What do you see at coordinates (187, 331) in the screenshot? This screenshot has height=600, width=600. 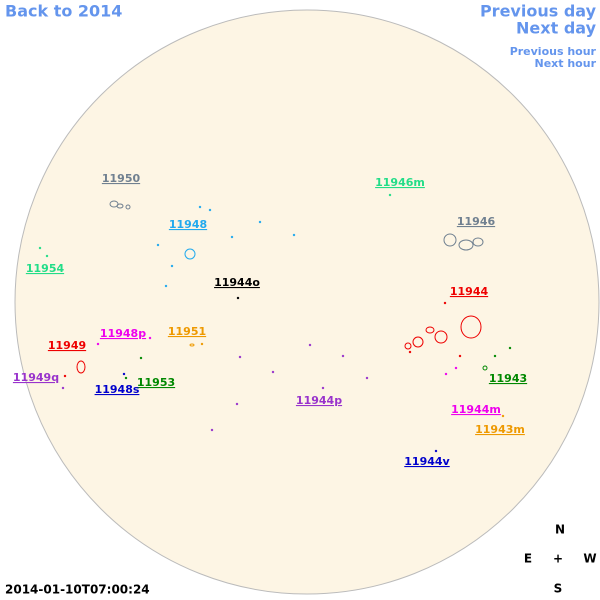 I see `region-label: 11951` at bounding box center [187, 331].